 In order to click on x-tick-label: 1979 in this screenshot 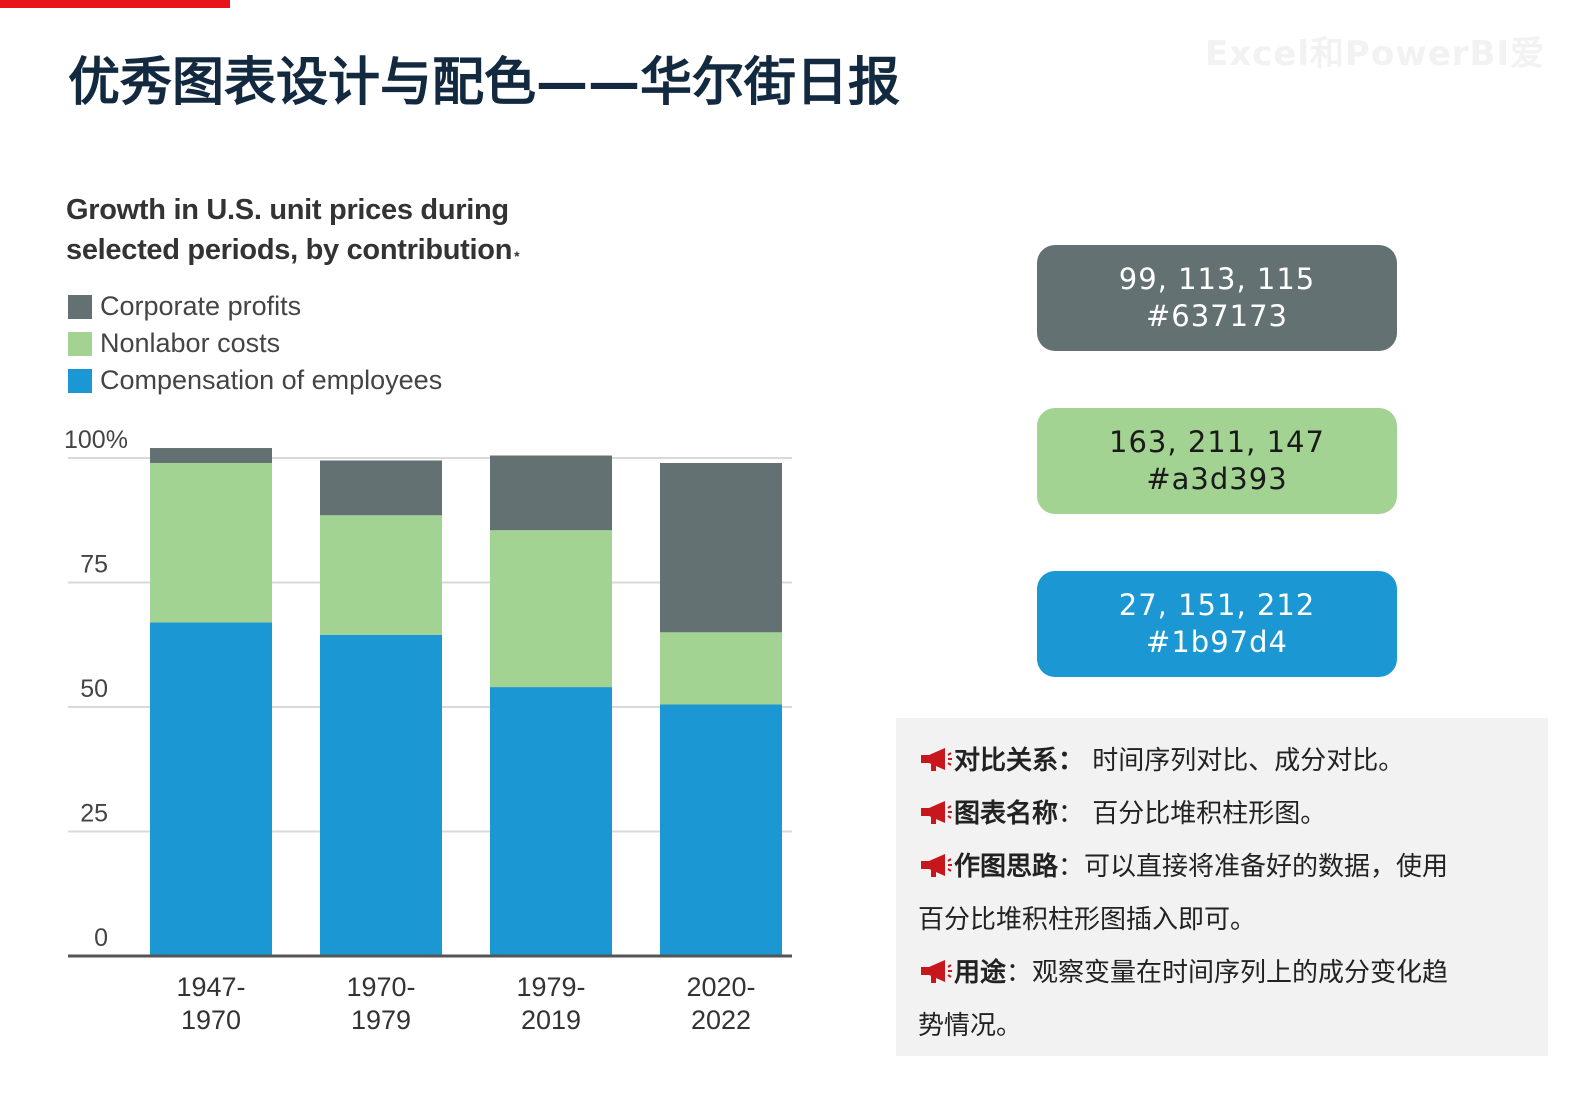, I will do `click(381, 1020)`.